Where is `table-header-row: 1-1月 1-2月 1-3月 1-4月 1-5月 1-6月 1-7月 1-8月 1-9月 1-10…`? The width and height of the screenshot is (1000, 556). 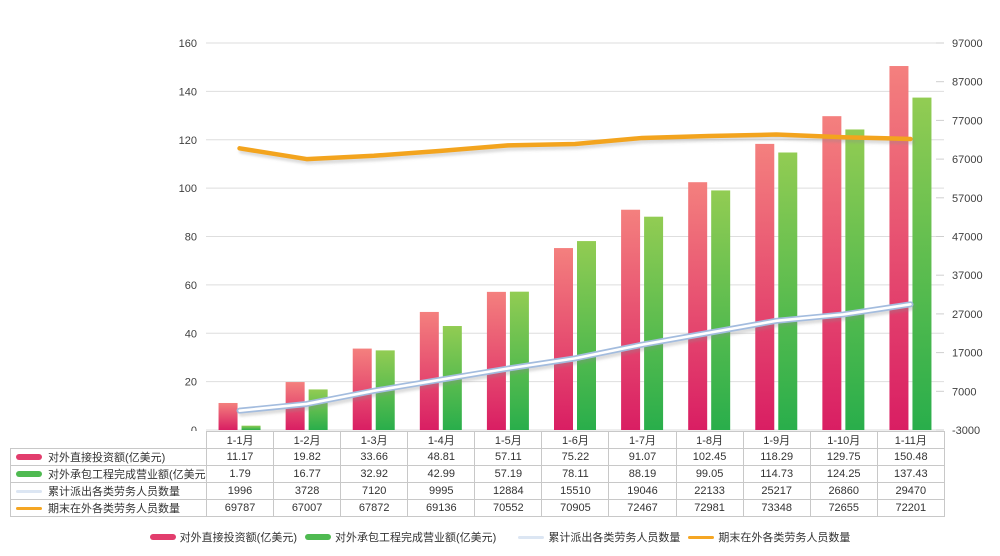
table-header-row: 1-1月 1-2月 1-3月 1-4月 1-5月 1-6月 1-7月 1-8月 1-9月 1-10… is located at coordinates (478, 440).